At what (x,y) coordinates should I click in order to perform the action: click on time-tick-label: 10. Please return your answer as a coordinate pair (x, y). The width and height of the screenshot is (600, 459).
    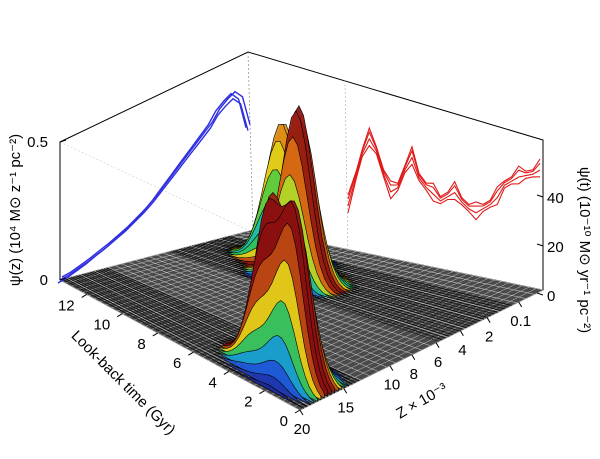
    Looking at the image, I should click on (102, 325).